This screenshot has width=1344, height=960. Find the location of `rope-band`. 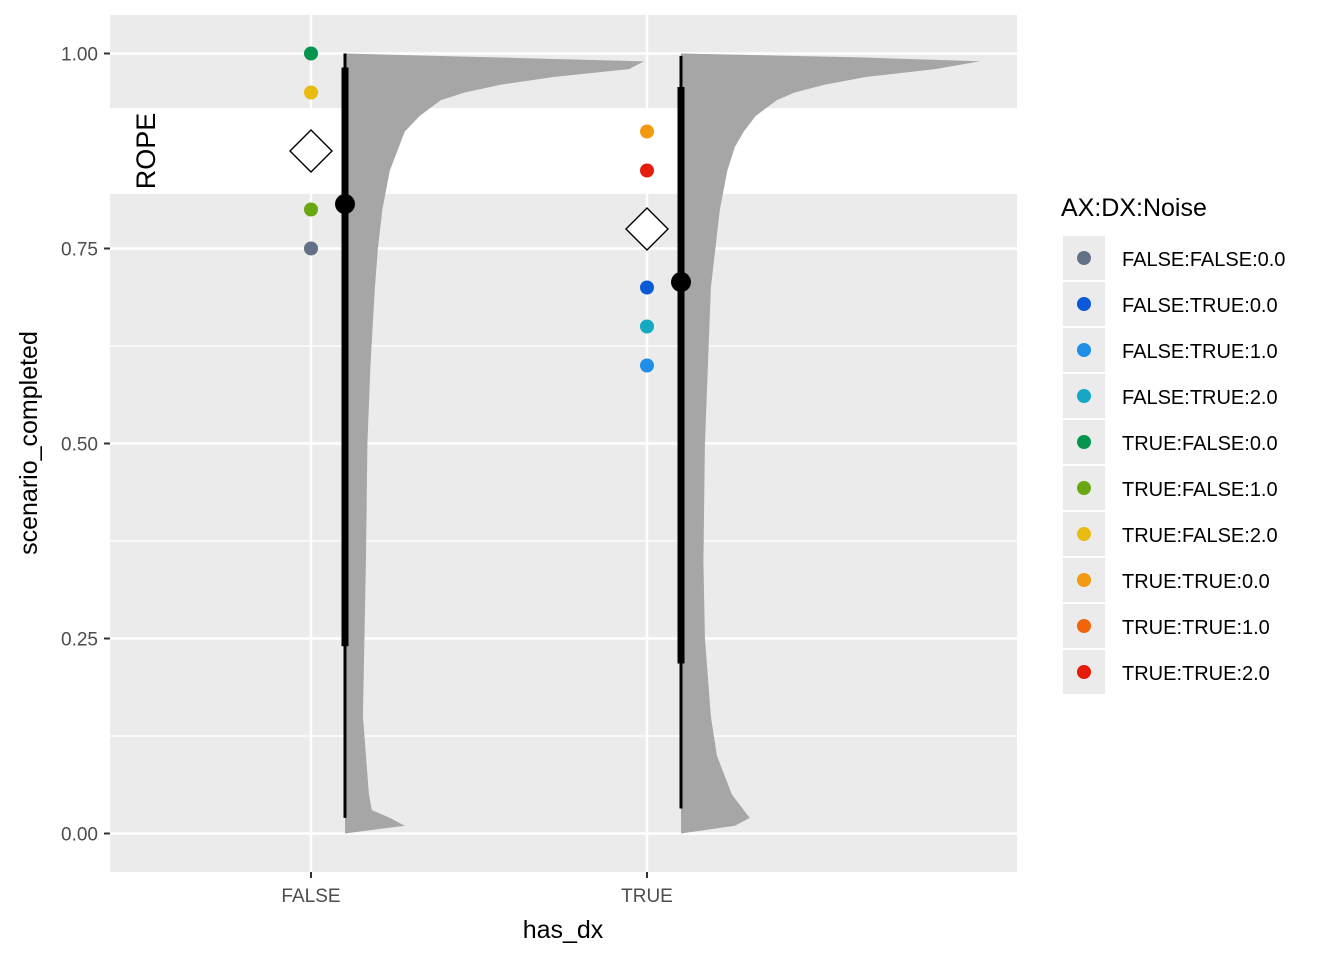

rope-band is located at coordinates (563, 151).